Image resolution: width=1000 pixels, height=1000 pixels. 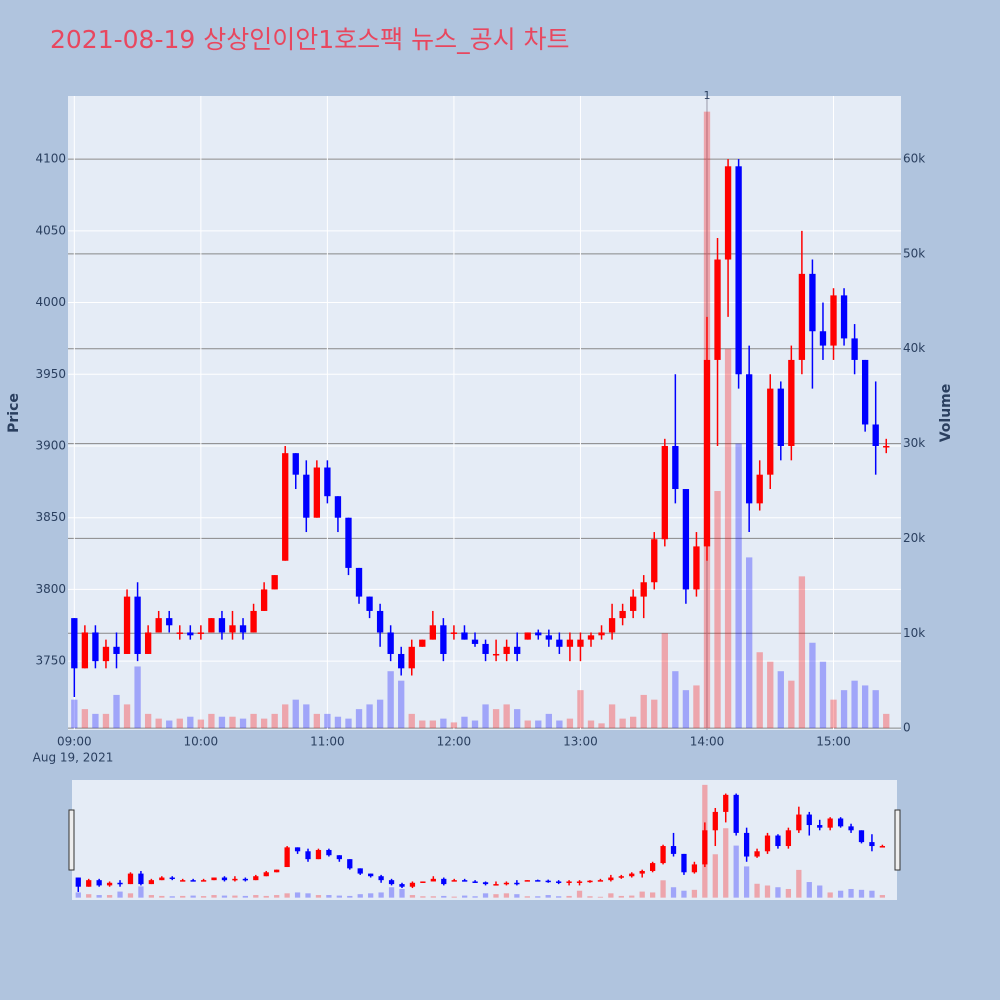 What do you see at coordinates (454, 742) in the screenshot?
I see `x-tick-label: 12:00` at bounding box center [454, 742].